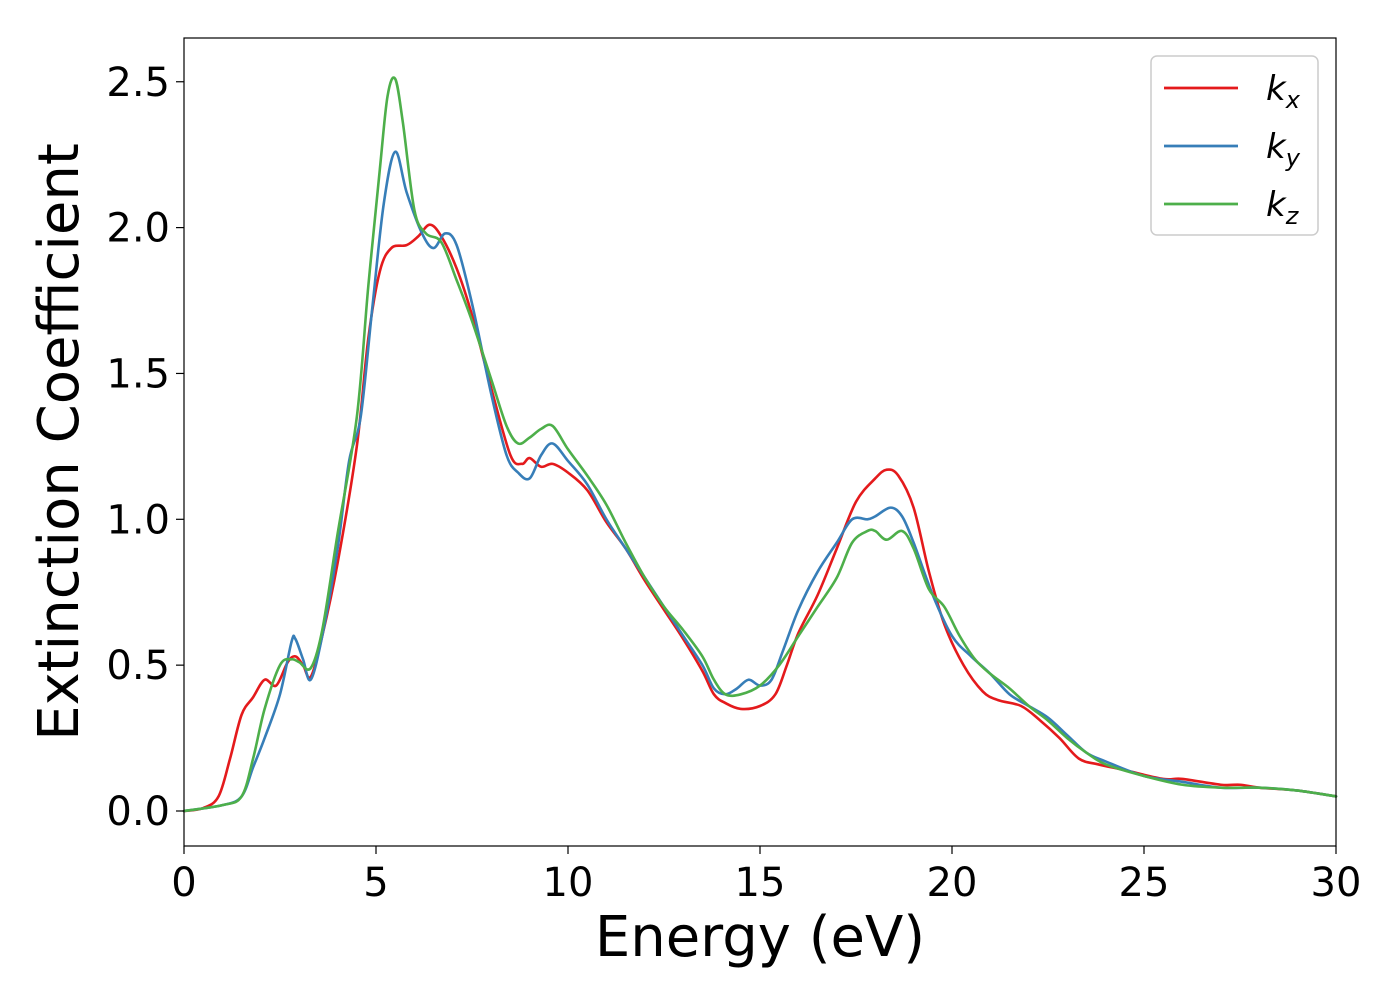 The height and width of the screenshot is (1000, 1400). I want to click on legend-label-ky: ky, so click(1283, 149).